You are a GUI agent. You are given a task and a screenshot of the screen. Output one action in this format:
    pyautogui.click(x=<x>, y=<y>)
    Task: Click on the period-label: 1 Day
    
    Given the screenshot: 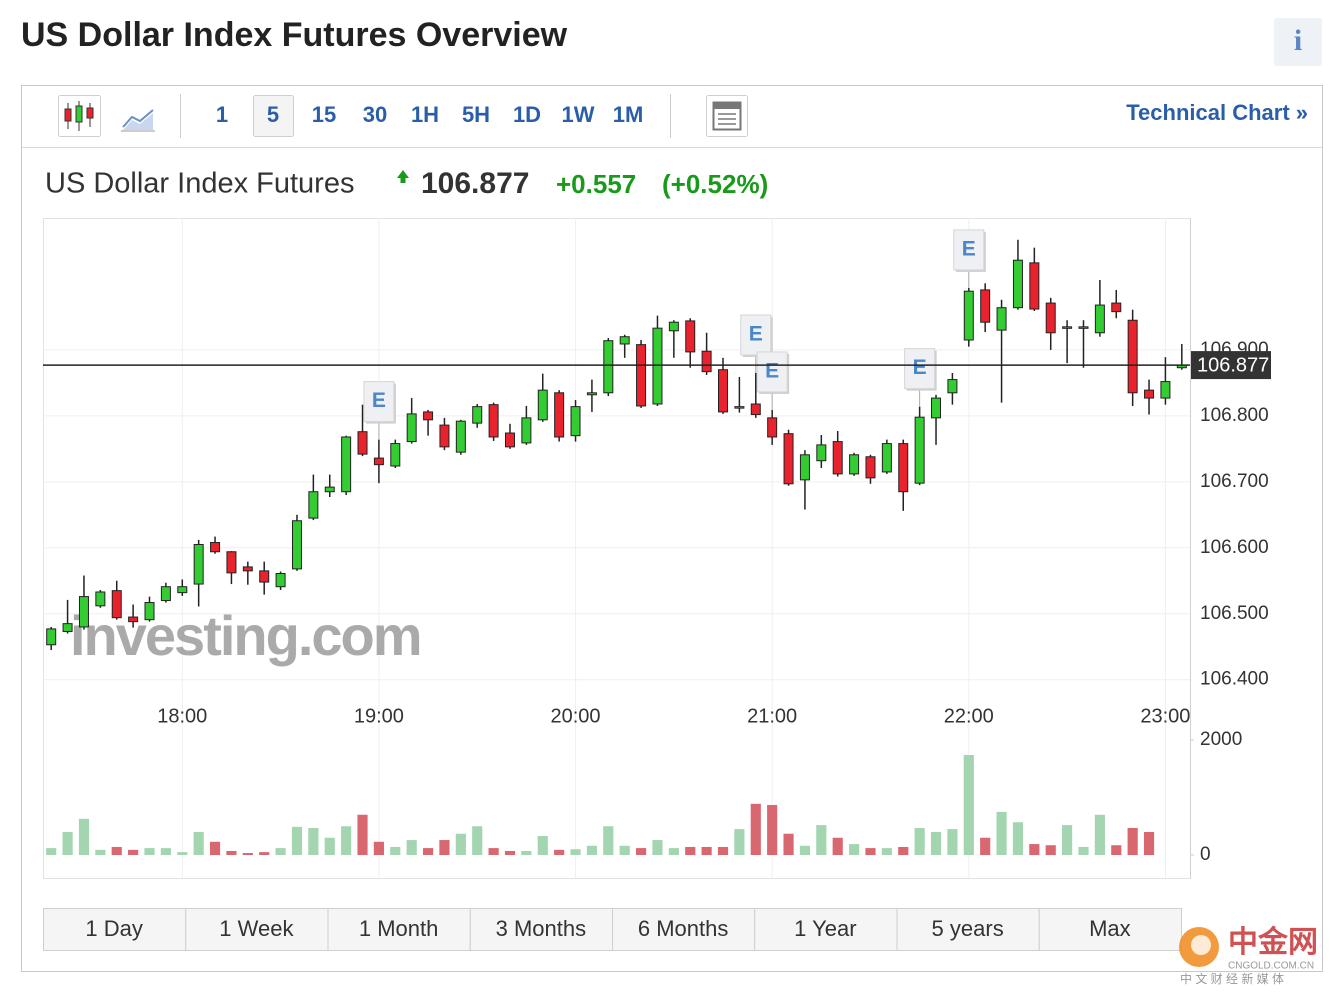 What is the action you would take?
    pyautogui.click(x=113, y=928)
    